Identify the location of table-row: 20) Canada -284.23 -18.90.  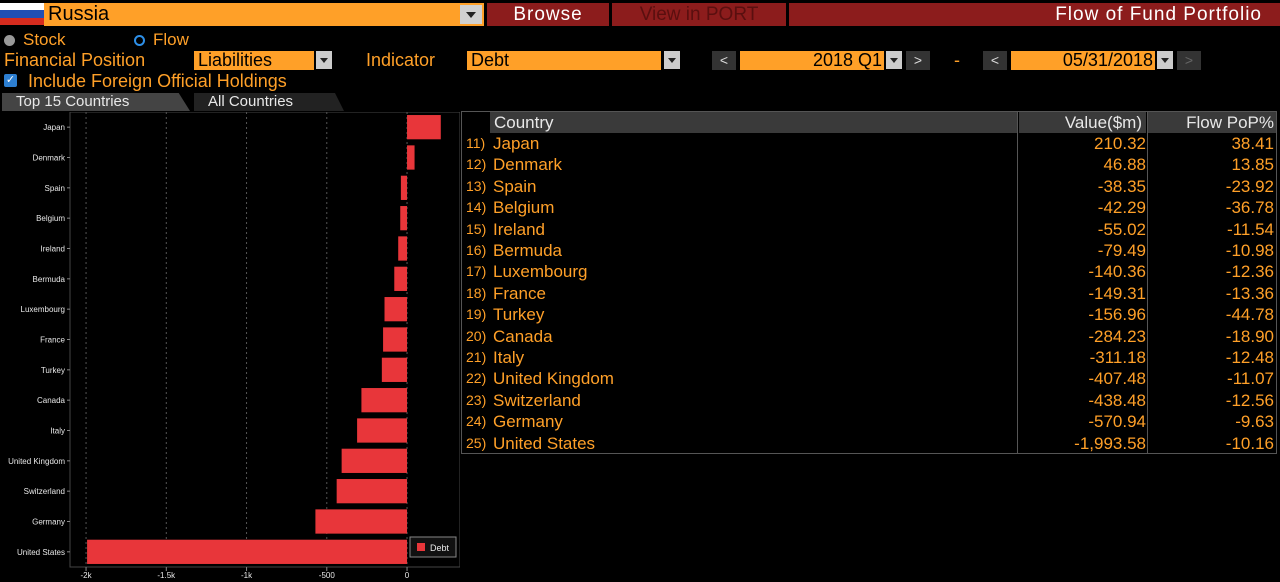
(869, 336).